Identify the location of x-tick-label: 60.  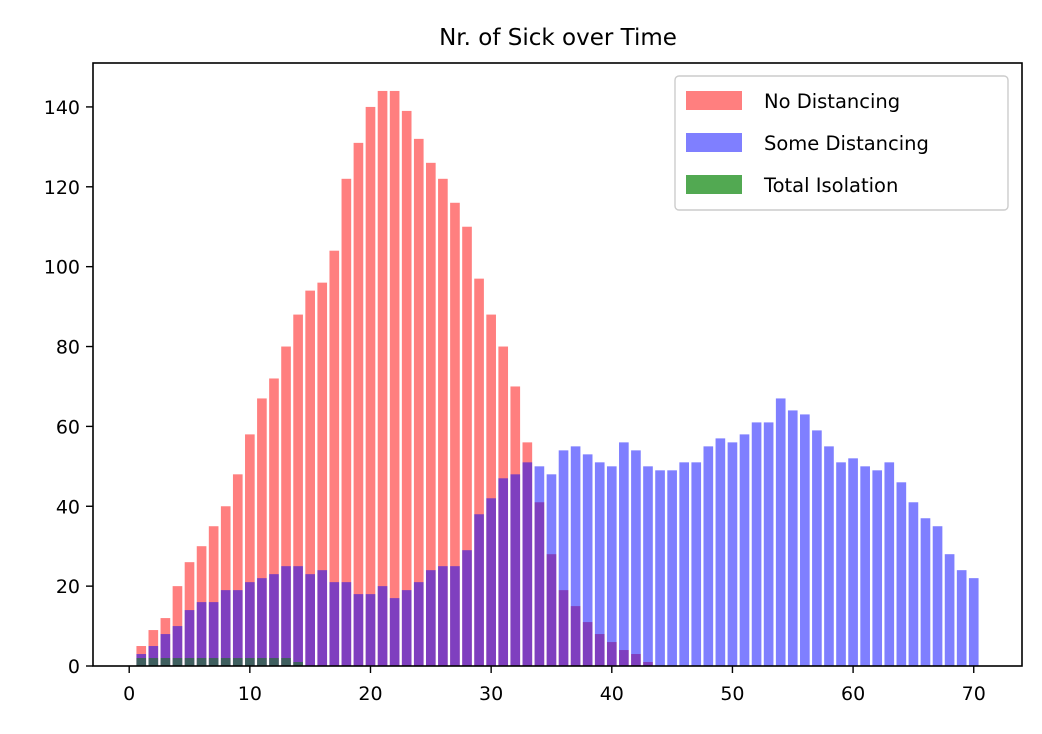
(853, 694).